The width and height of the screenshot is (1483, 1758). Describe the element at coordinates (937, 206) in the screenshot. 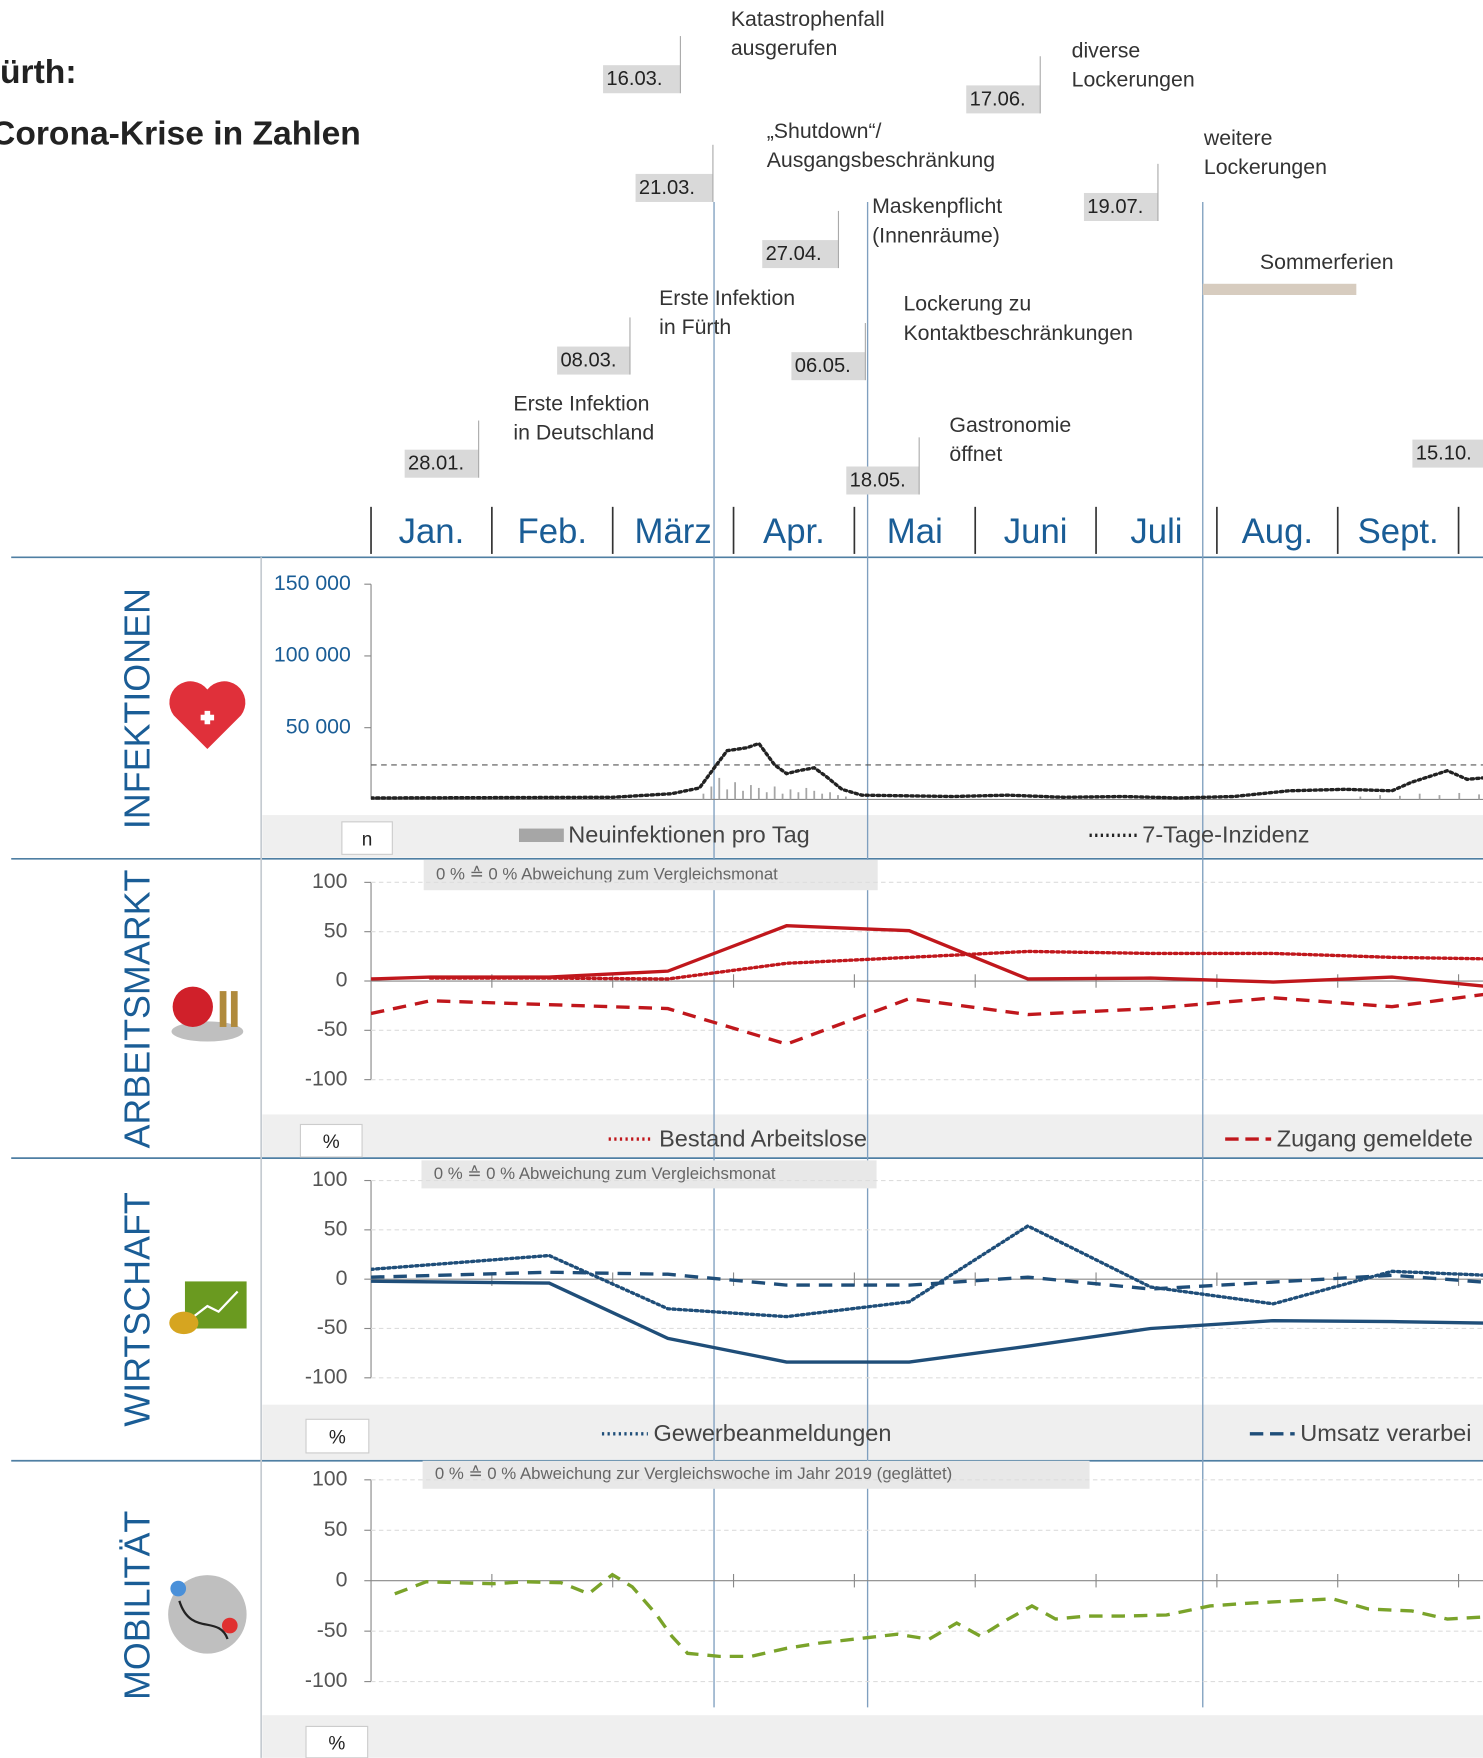

I see `event-label: Maskenpflicht` at that location.